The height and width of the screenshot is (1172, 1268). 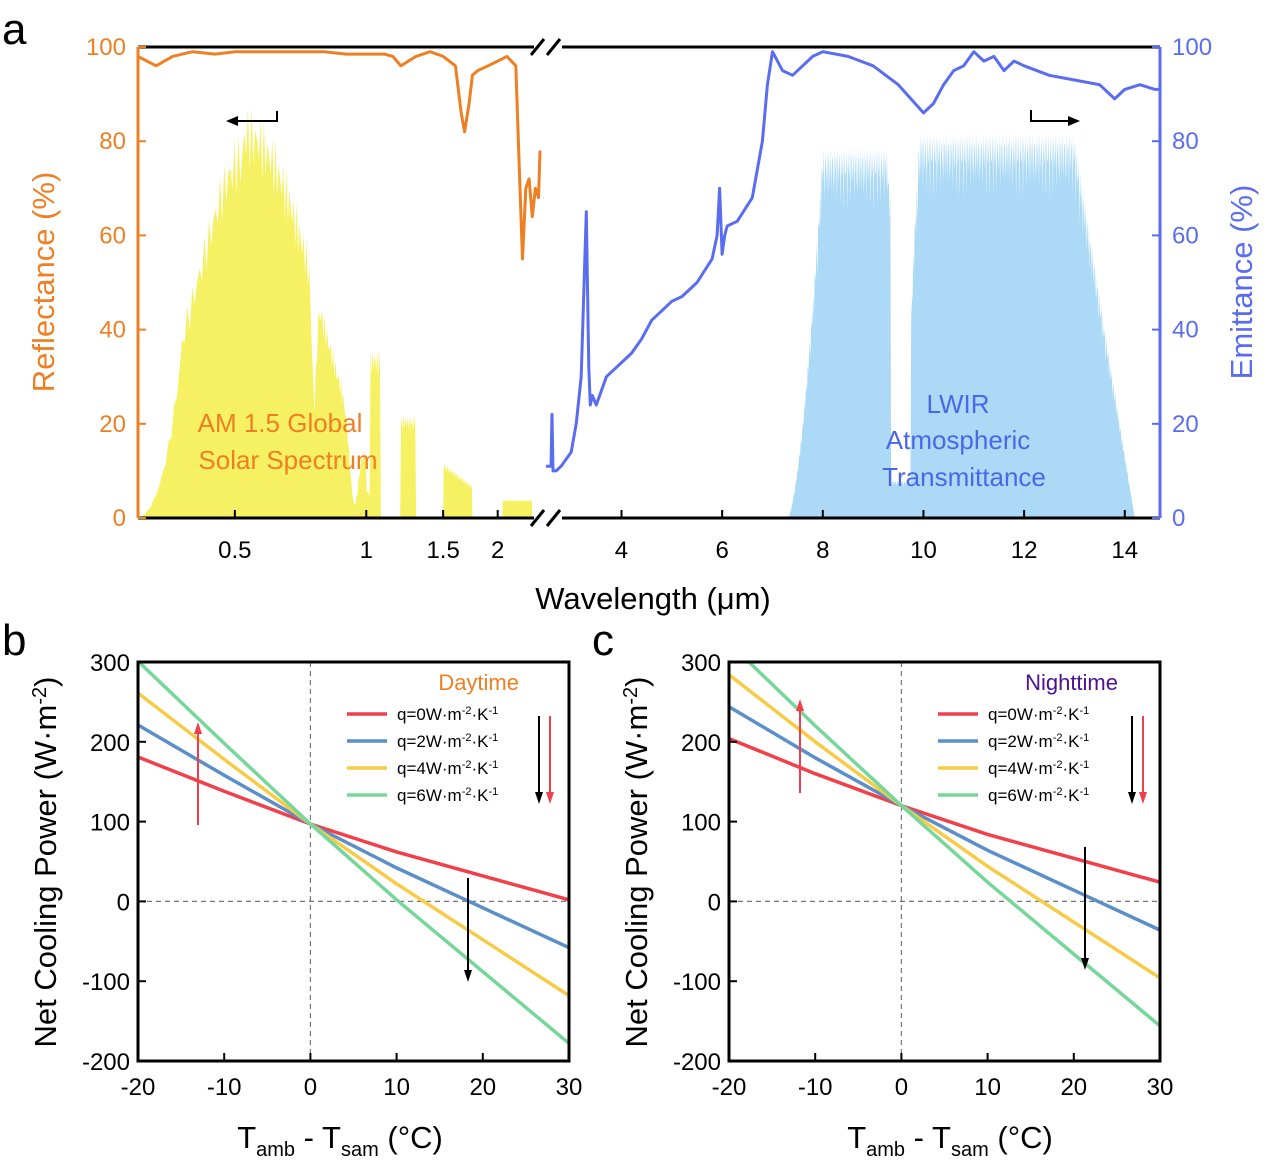 I want to click on nighttime-title: Nighttime, so click(x=1071, y=682).